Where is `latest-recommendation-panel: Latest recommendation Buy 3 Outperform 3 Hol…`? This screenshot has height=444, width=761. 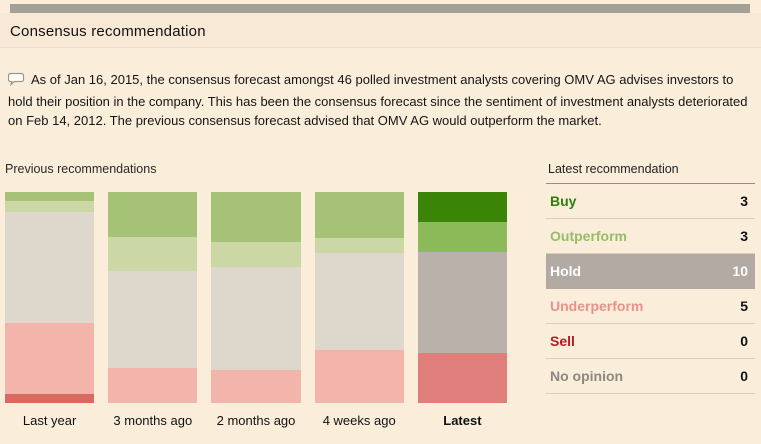 latest-recommendation-panel: Latest recommendation Buy 3 Outperform 3 Hol… is located at coordinates (650, 277).